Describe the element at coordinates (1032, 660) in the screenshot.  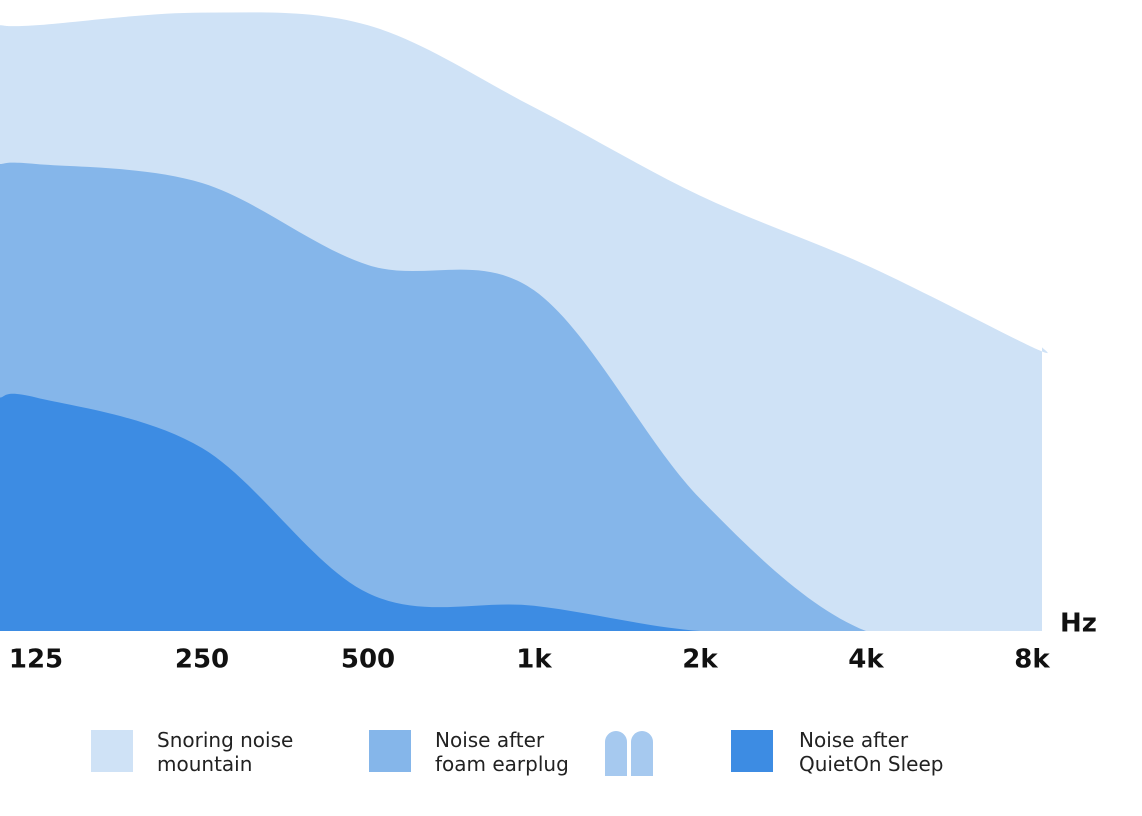
I see `x-tick-label: 8k` at that location.